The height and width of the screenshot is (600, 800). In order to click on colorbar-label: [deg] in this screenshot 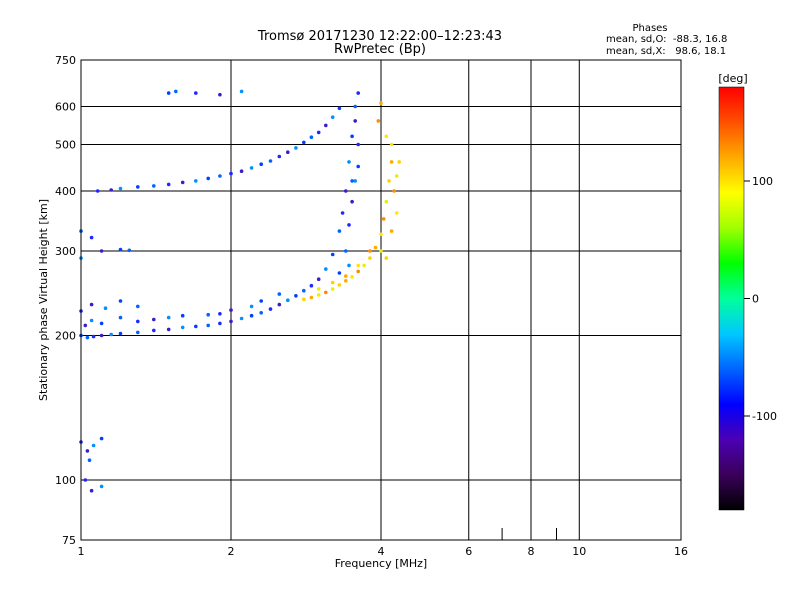, I will do `click(732, 78)`.